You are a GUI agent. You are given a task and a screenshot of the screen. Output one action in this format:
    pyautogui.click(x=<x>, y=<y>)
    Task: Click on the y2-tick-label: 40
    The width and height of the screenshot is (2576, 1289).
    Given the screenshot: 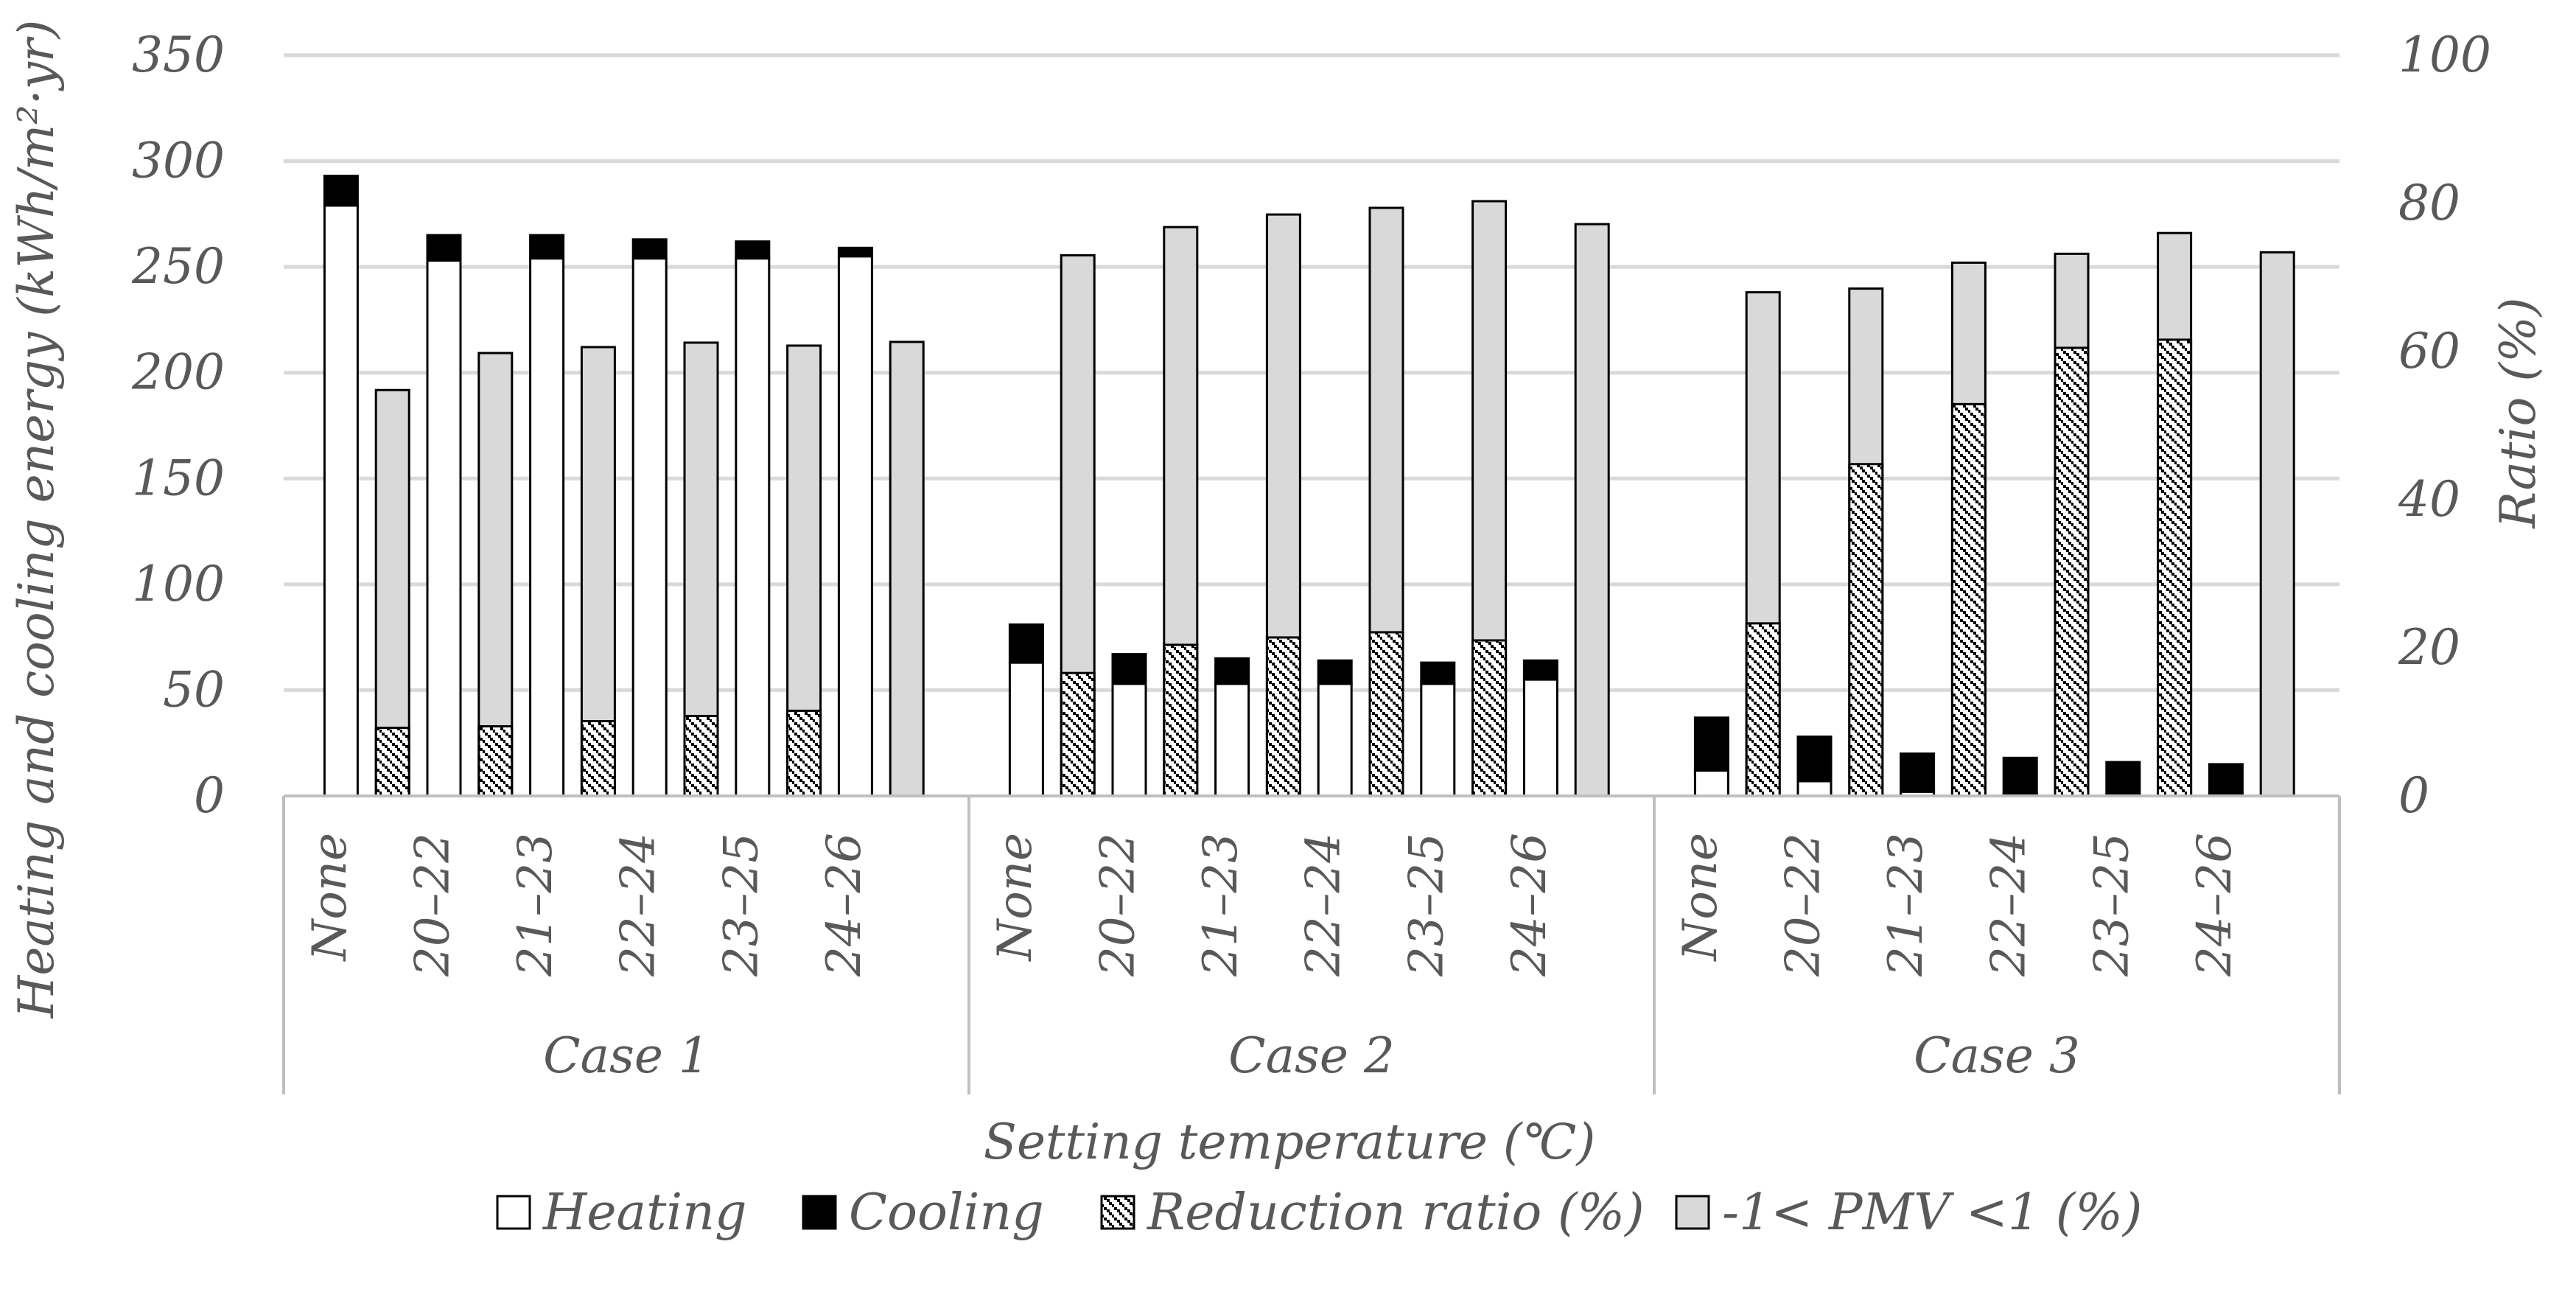 What is the action you would take?
    pyautogui.click(x=2429, y=499)
    